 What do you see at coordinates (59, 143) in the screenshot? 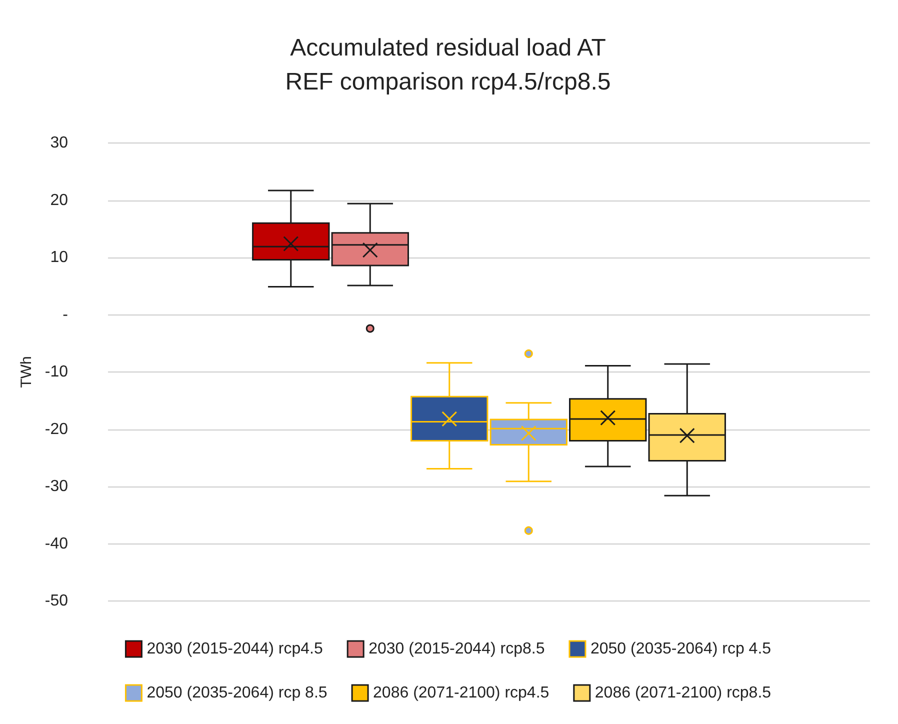
I see `y-tick-label: 30` at bounding box center [59, 143].